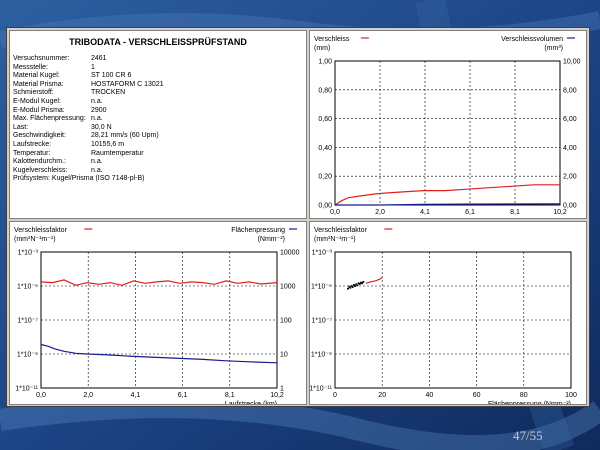 This screenshot has height=450, width=600. I want to click on info-row: E-Modul Prisma: 2900, so click(88, 111).